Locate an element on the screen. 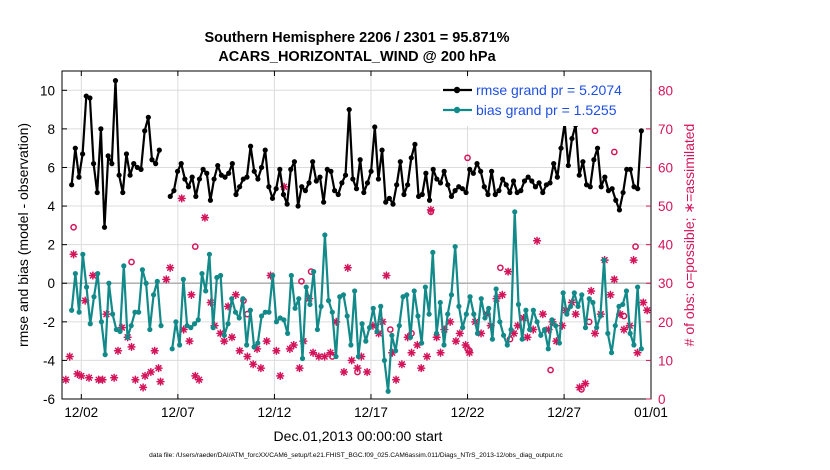  obs-possible-marker is located at coordinates (614, 152).